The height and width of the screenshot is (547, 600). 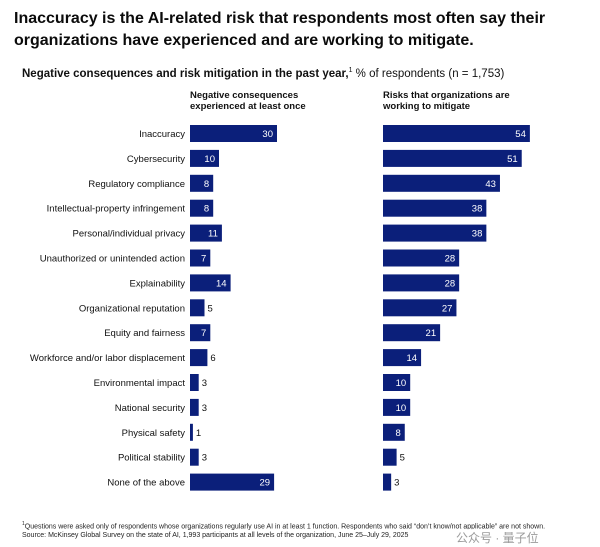 What do you see at coordinates (350, 70) in the screenshot?
I see `subtitle-footnote-mark: 1` at bounding box center [350, 70].